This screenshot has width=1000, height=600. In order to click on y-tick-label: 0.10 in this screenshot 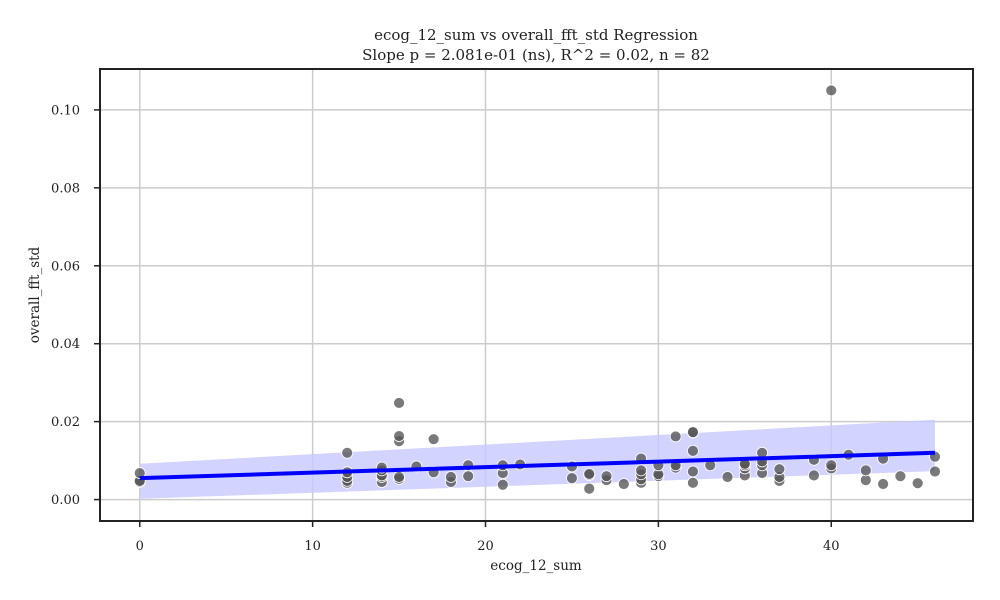, I will do `click(65, 110)`.